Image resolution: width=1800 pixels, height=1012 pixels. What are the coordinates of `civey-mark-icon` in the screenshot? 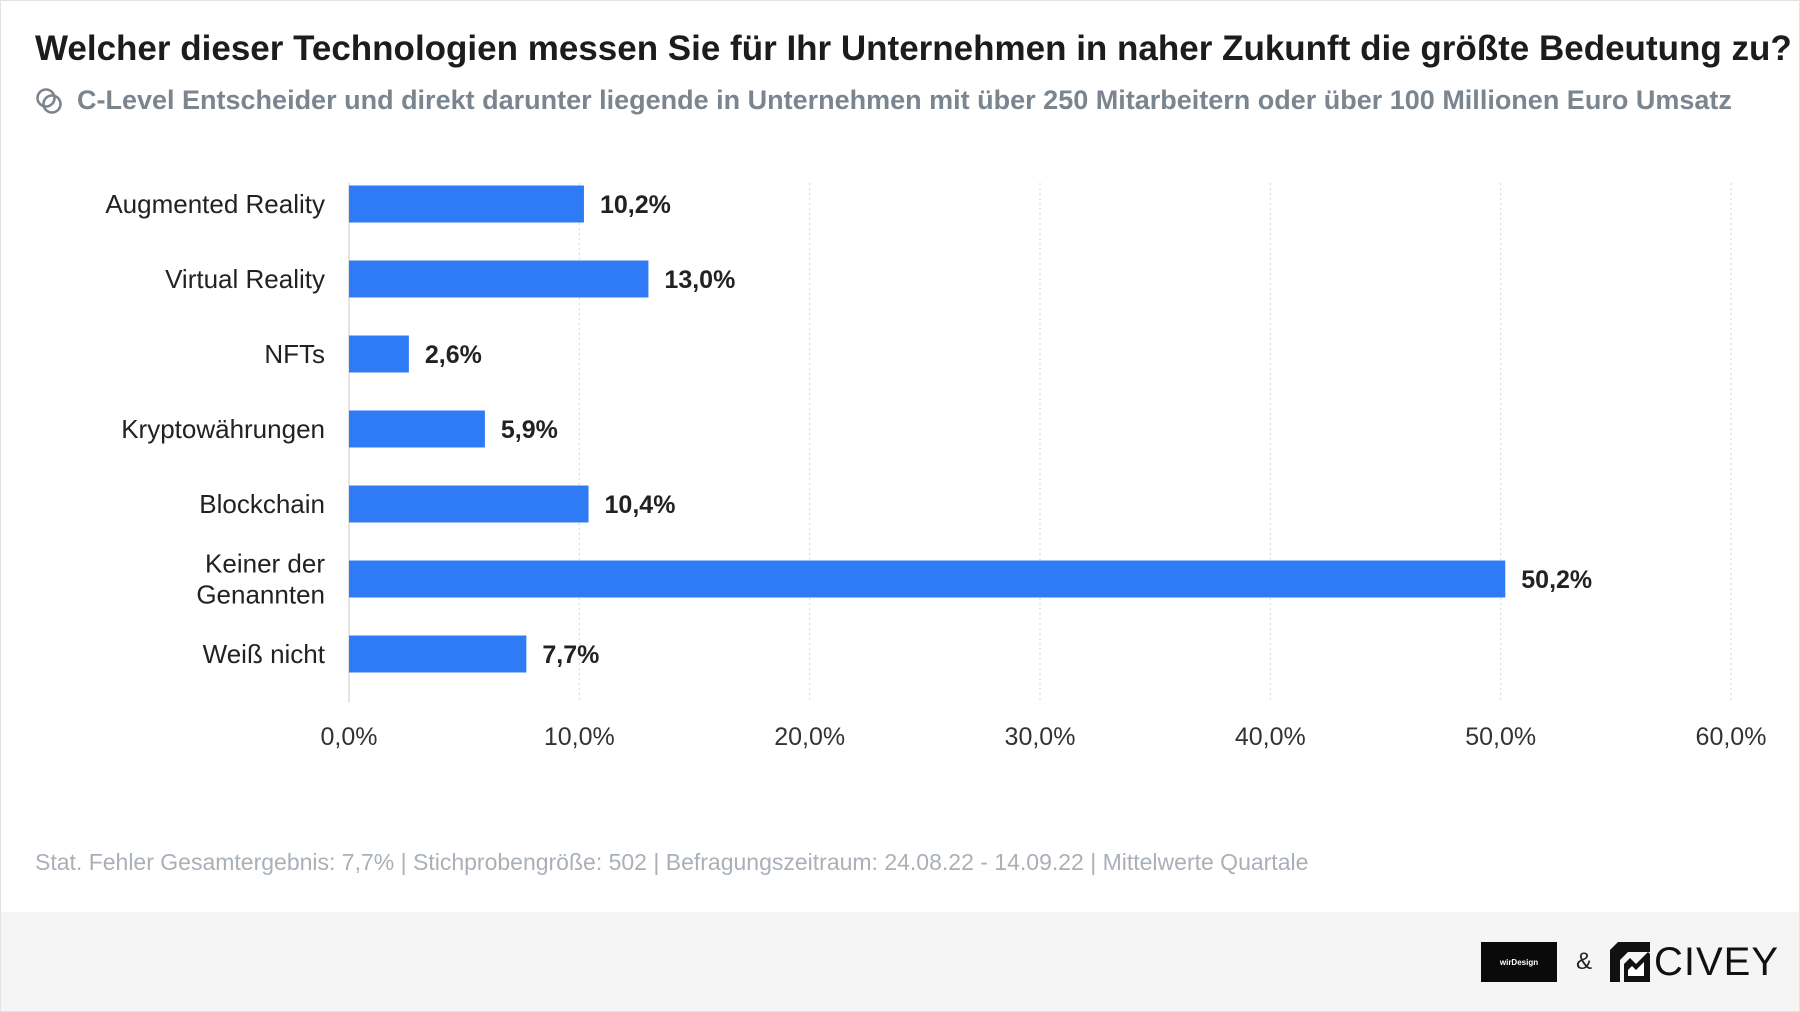 It's located at (1630, 962).